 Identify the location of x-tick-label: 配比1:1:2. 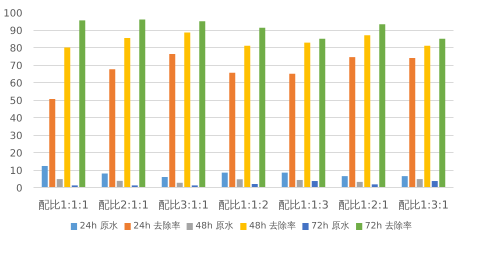
(243, 205).